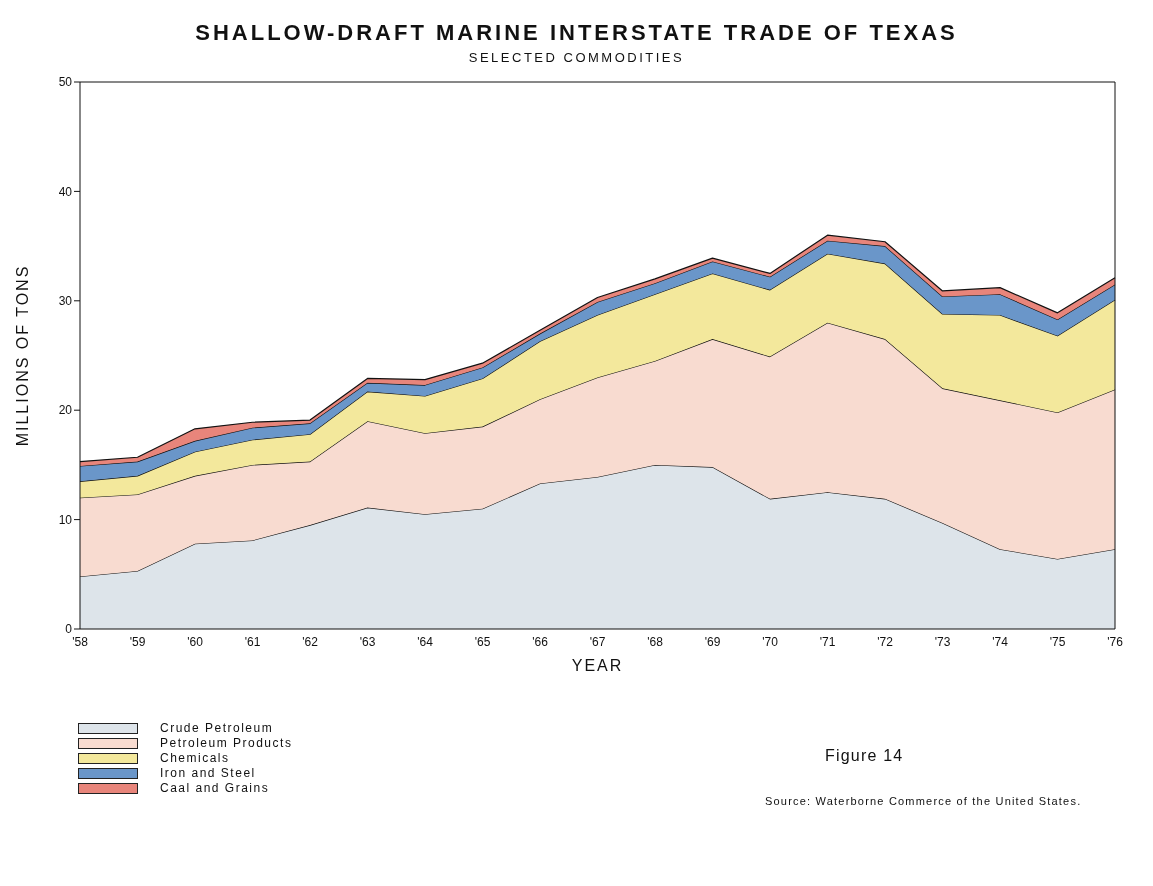 Image resolution: width=1153 pixels, height=886 pixels. I want to click on y-tick-label: 30, so click(65, 301).